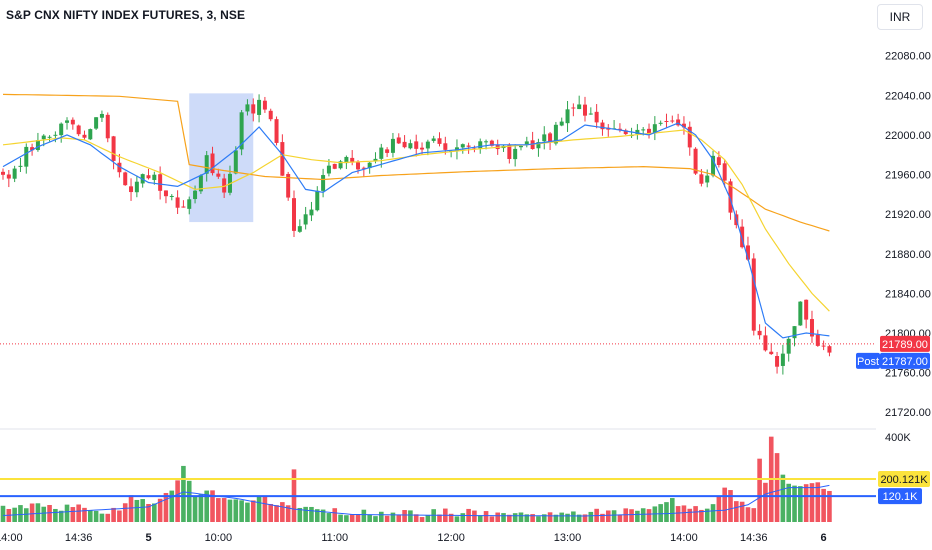  Describe the element at coordinates (900, 17) in the screenshot. I see `currency-button: INR` at that location.